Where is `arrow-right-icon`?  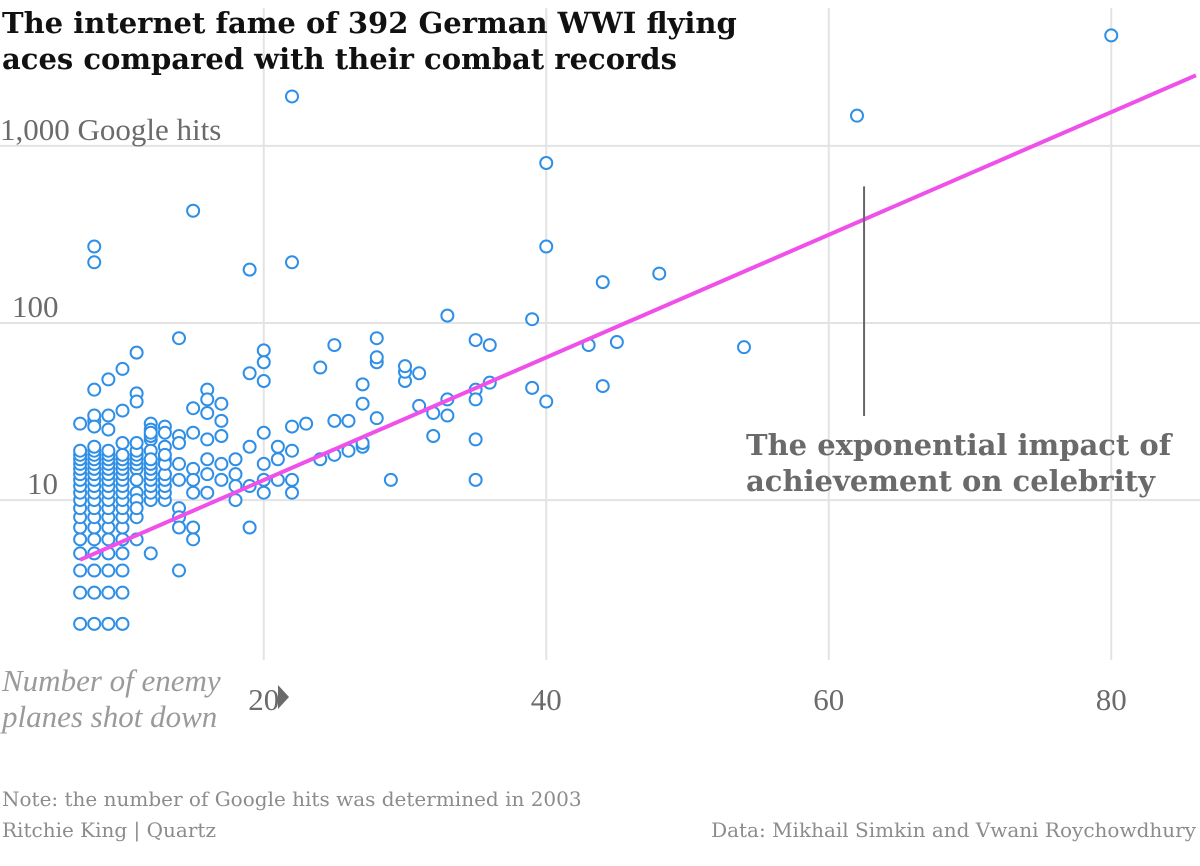 arrow-right-icon is located at coordinates (283, 697).